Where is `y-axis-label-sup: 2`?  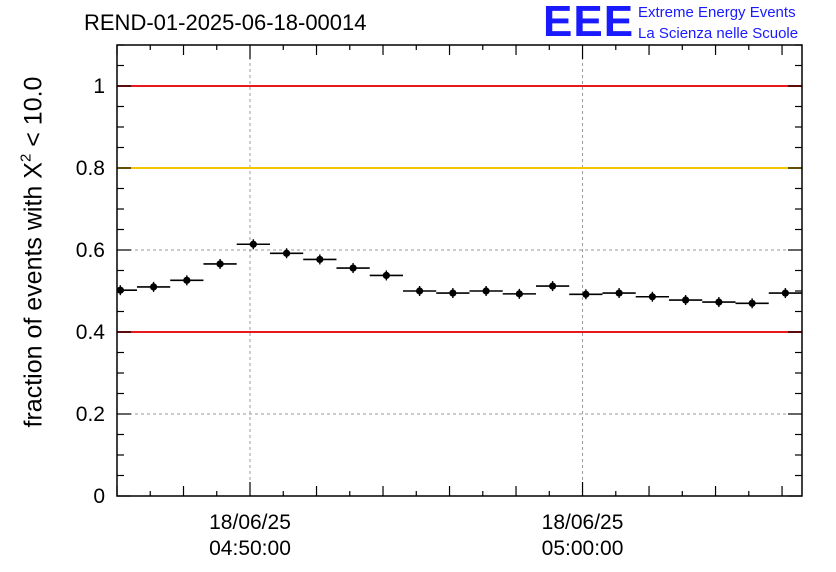
y-axis-label-sup: 2 is located at coordinates (26, 158).